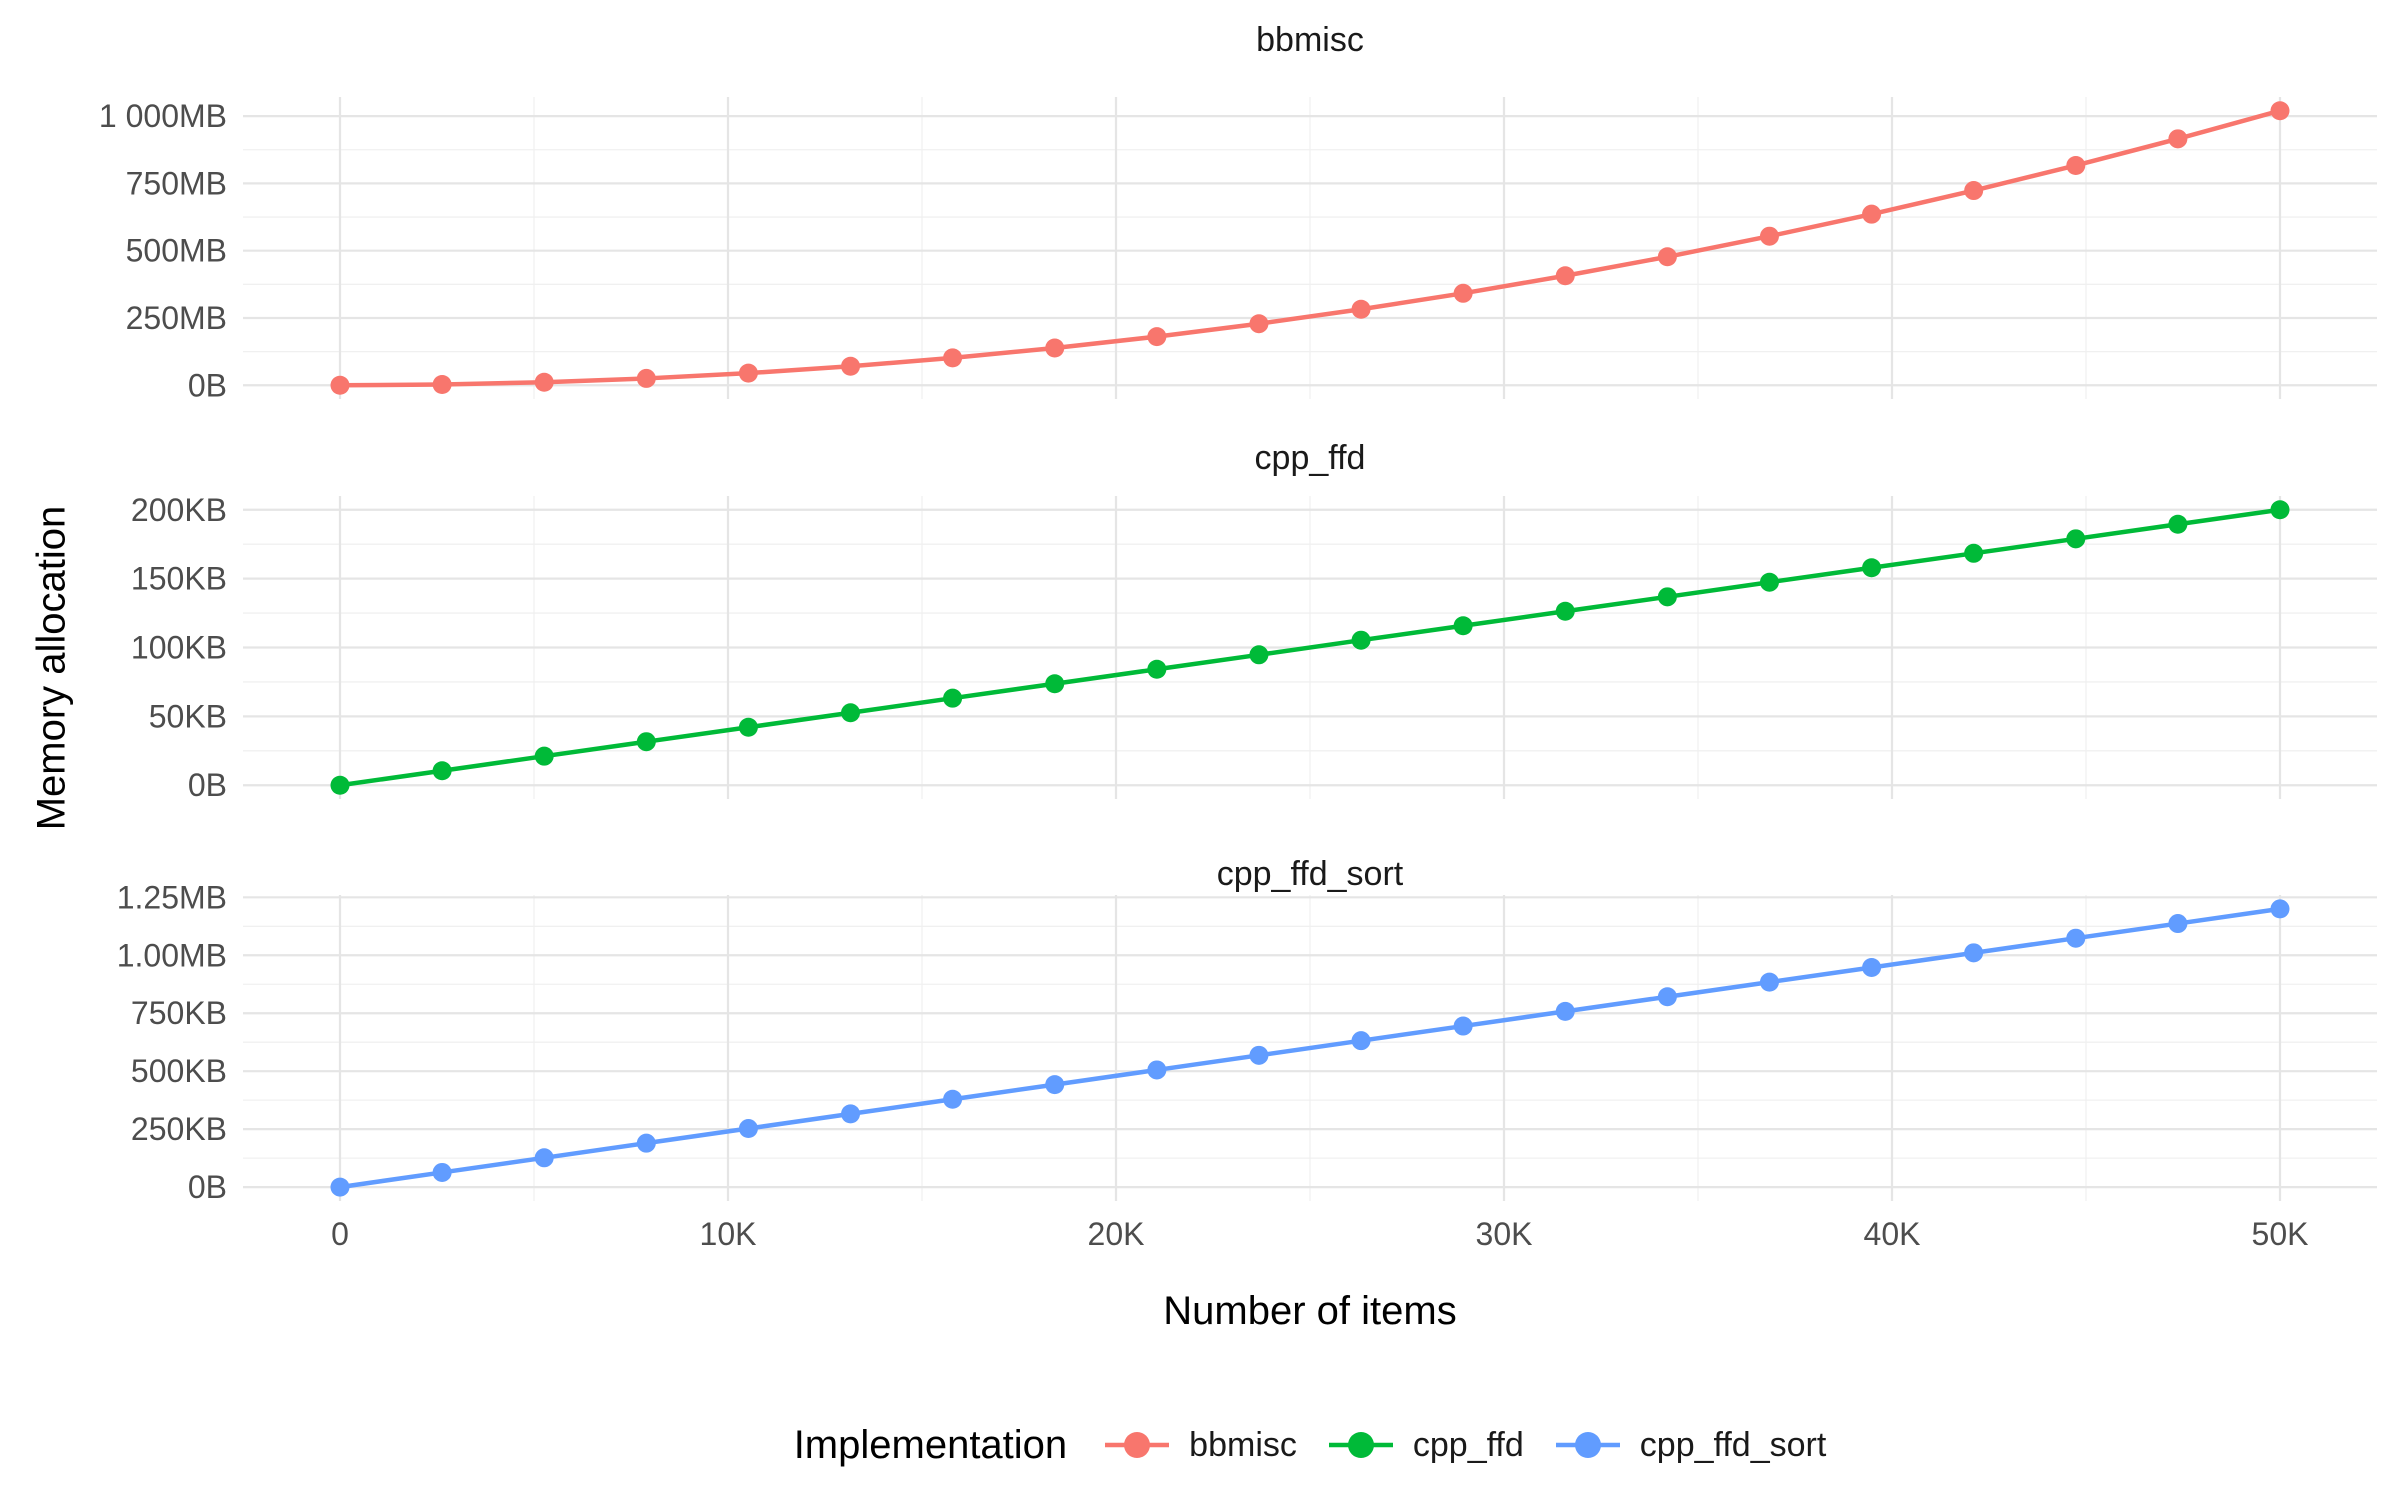 This screenshot has width=2400, height=1500. Describe the element at coordinates (163, 116) in the screenshot. I see `y-tick-label: 1 000MB` at that location.